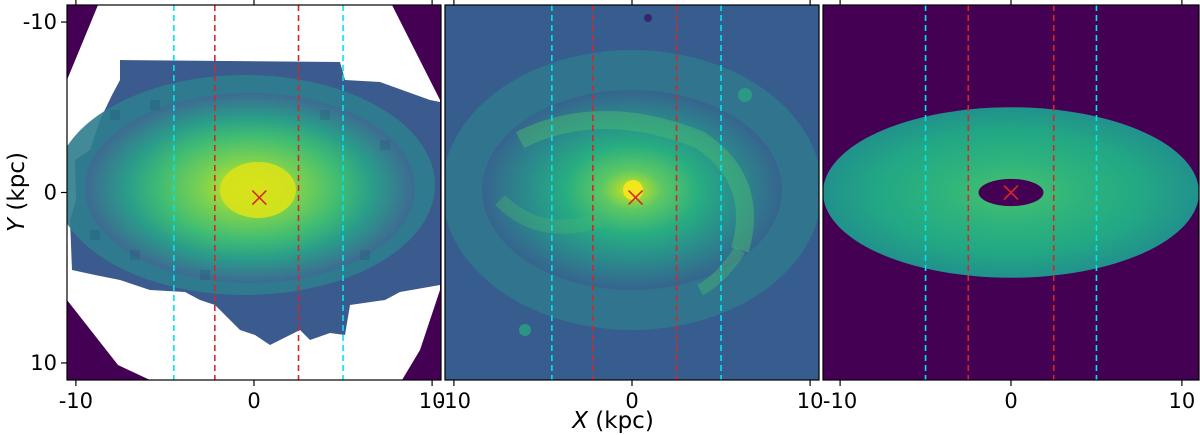 The height and width of the screenshot is (435, 1200). Describe the element at coordinates (432, 401) in the screenshot. I see `panel-left-xtick-label: 10` at that location.